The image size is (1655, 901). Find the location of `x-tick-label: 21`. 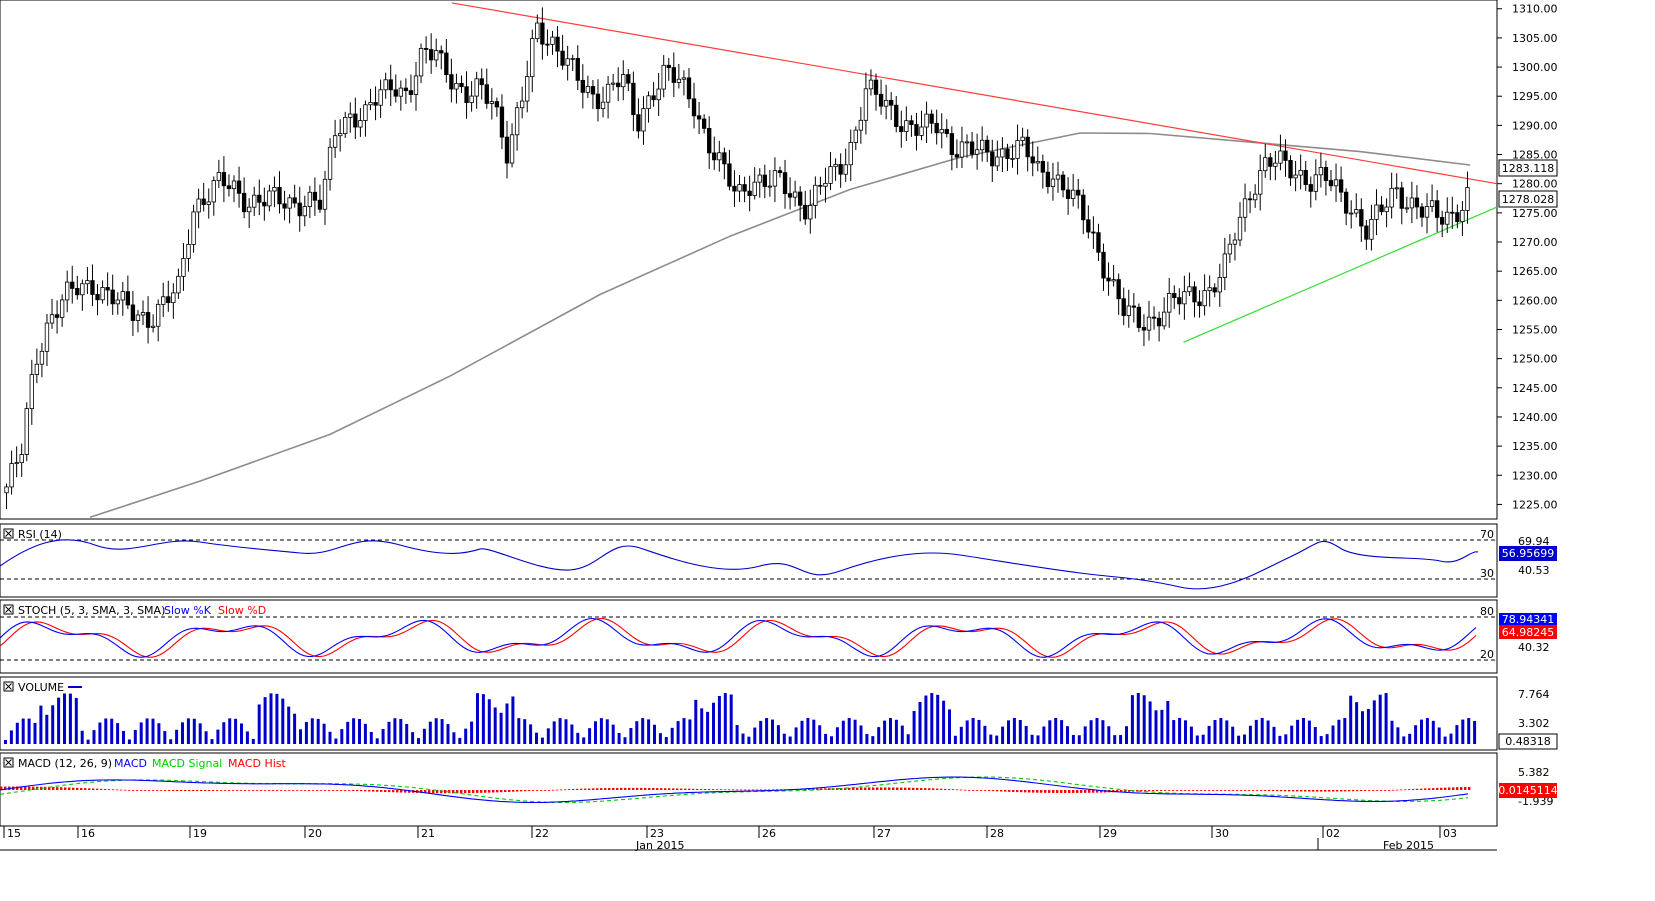

x-tick-label: 21 is located at coordinates (428, 833).